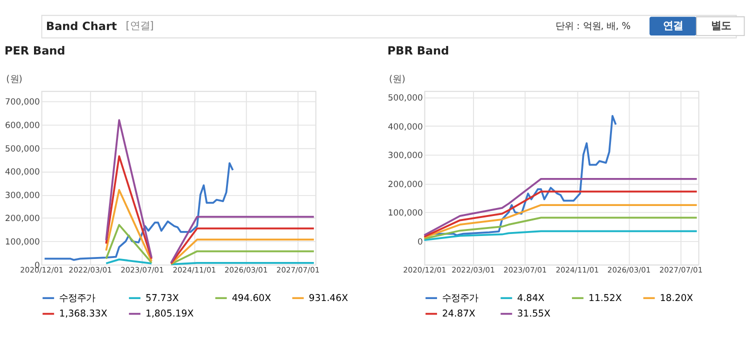  What do you see at coordinates (720, 26) in the screenshot?
I see `text: 별도` at bounding box center [720, 26].